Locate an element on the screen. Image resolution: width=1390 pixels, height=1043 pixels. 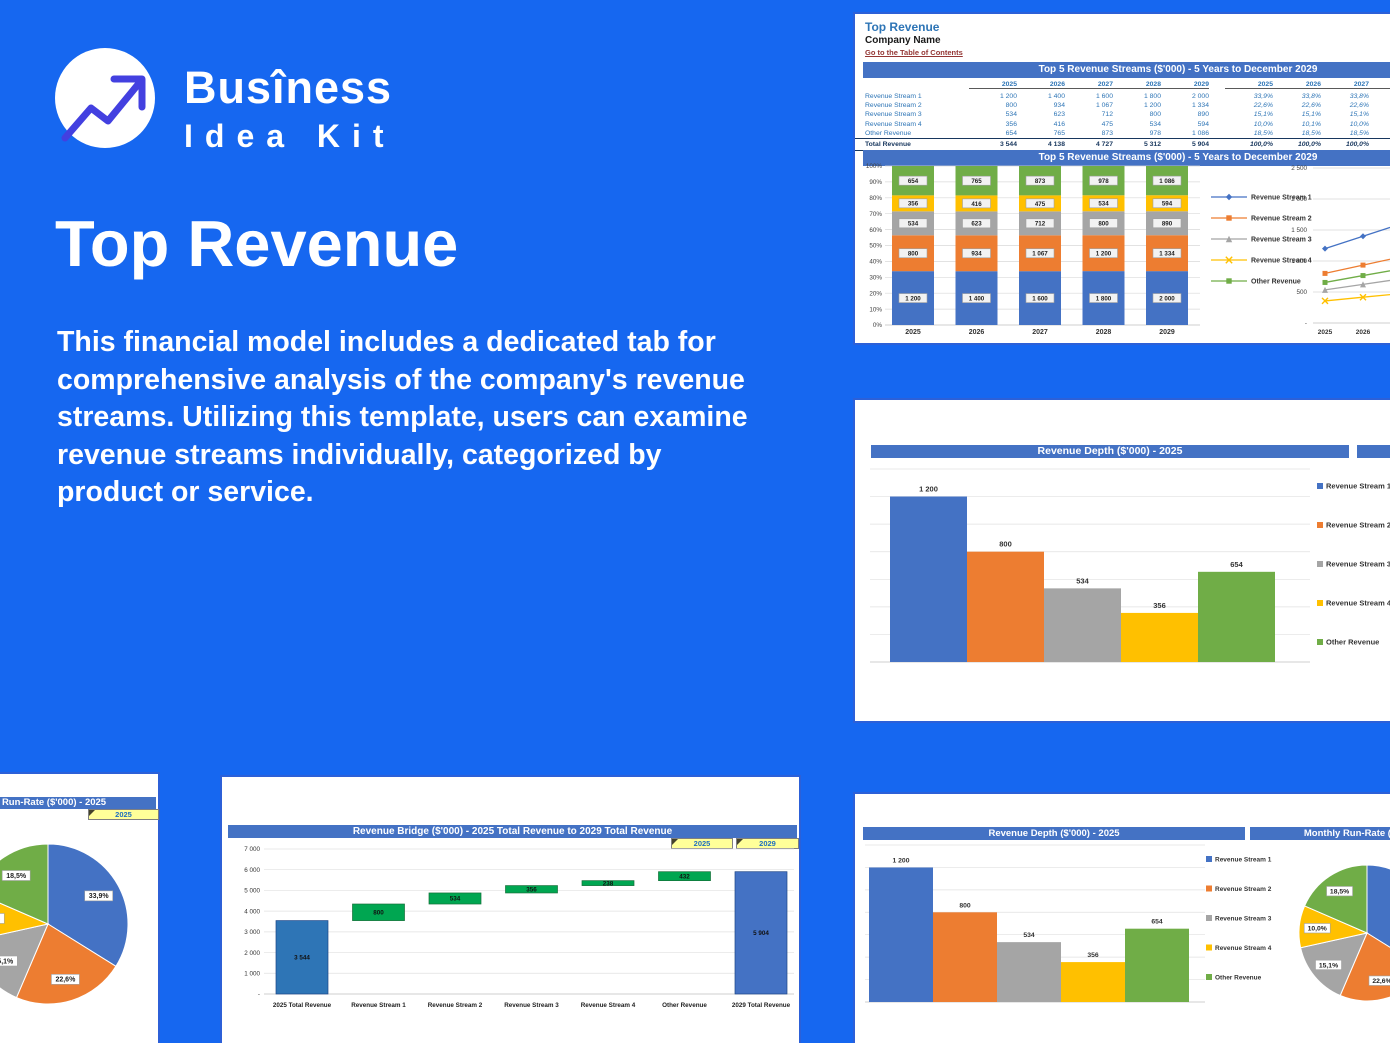
y-axis-tick: 2 000 is located at coordinates (252, 953).